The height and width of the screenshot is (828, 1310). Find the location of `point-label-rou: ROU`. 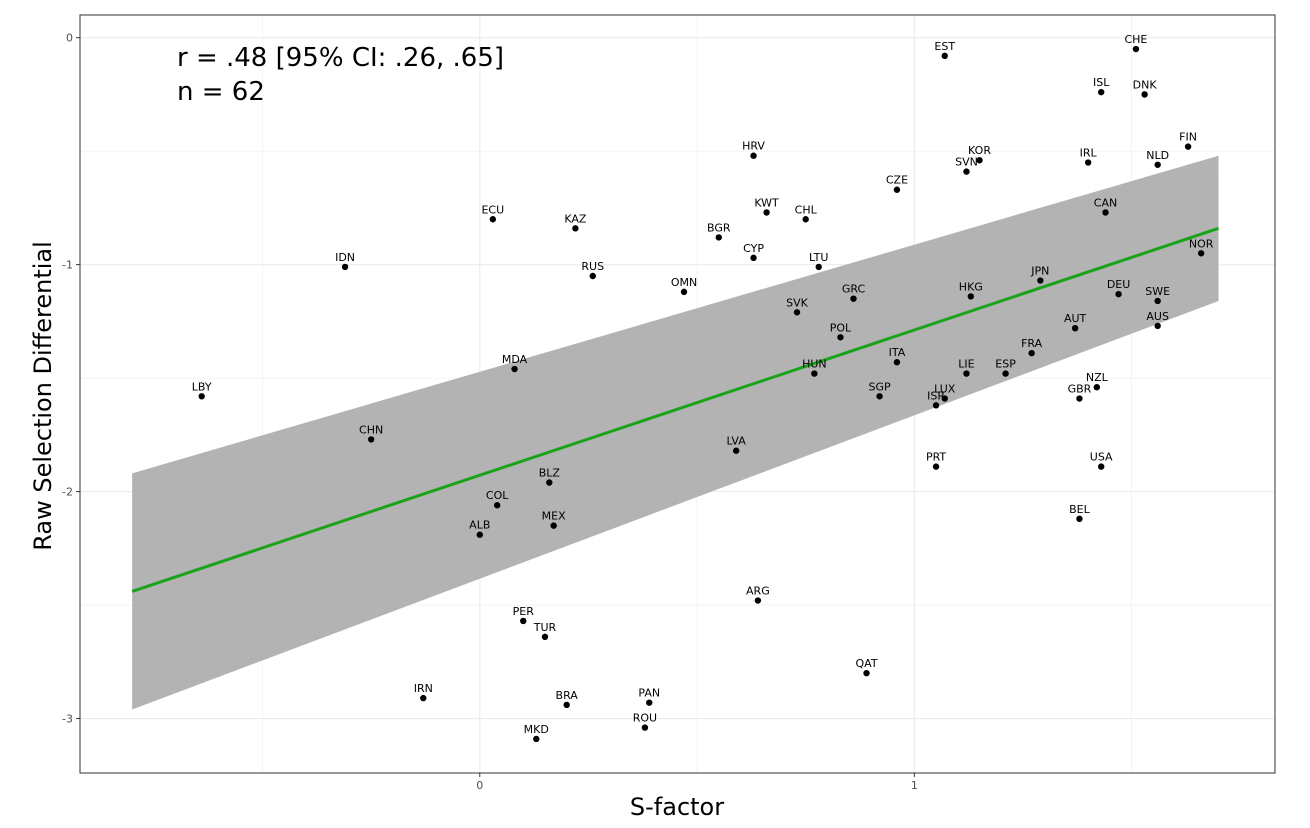

point-label-rou: ROU is located at coordinates (645, 718).